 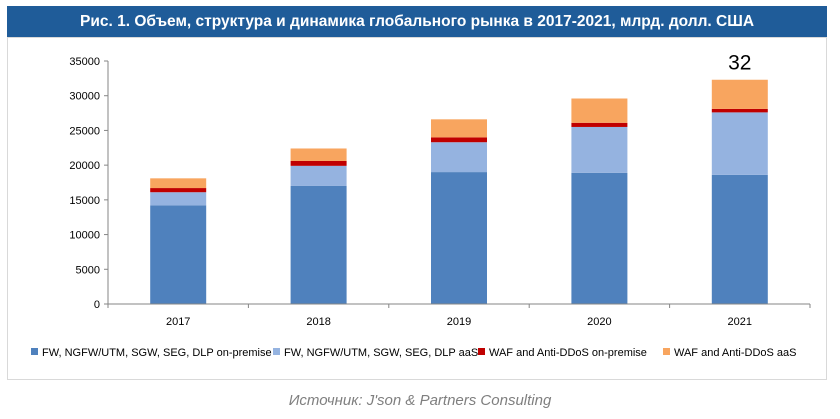 What do you see at coordinates (84, 62) in the screenshot?
I see `y-tick-label: 35000` at bounding box center [84, 62].